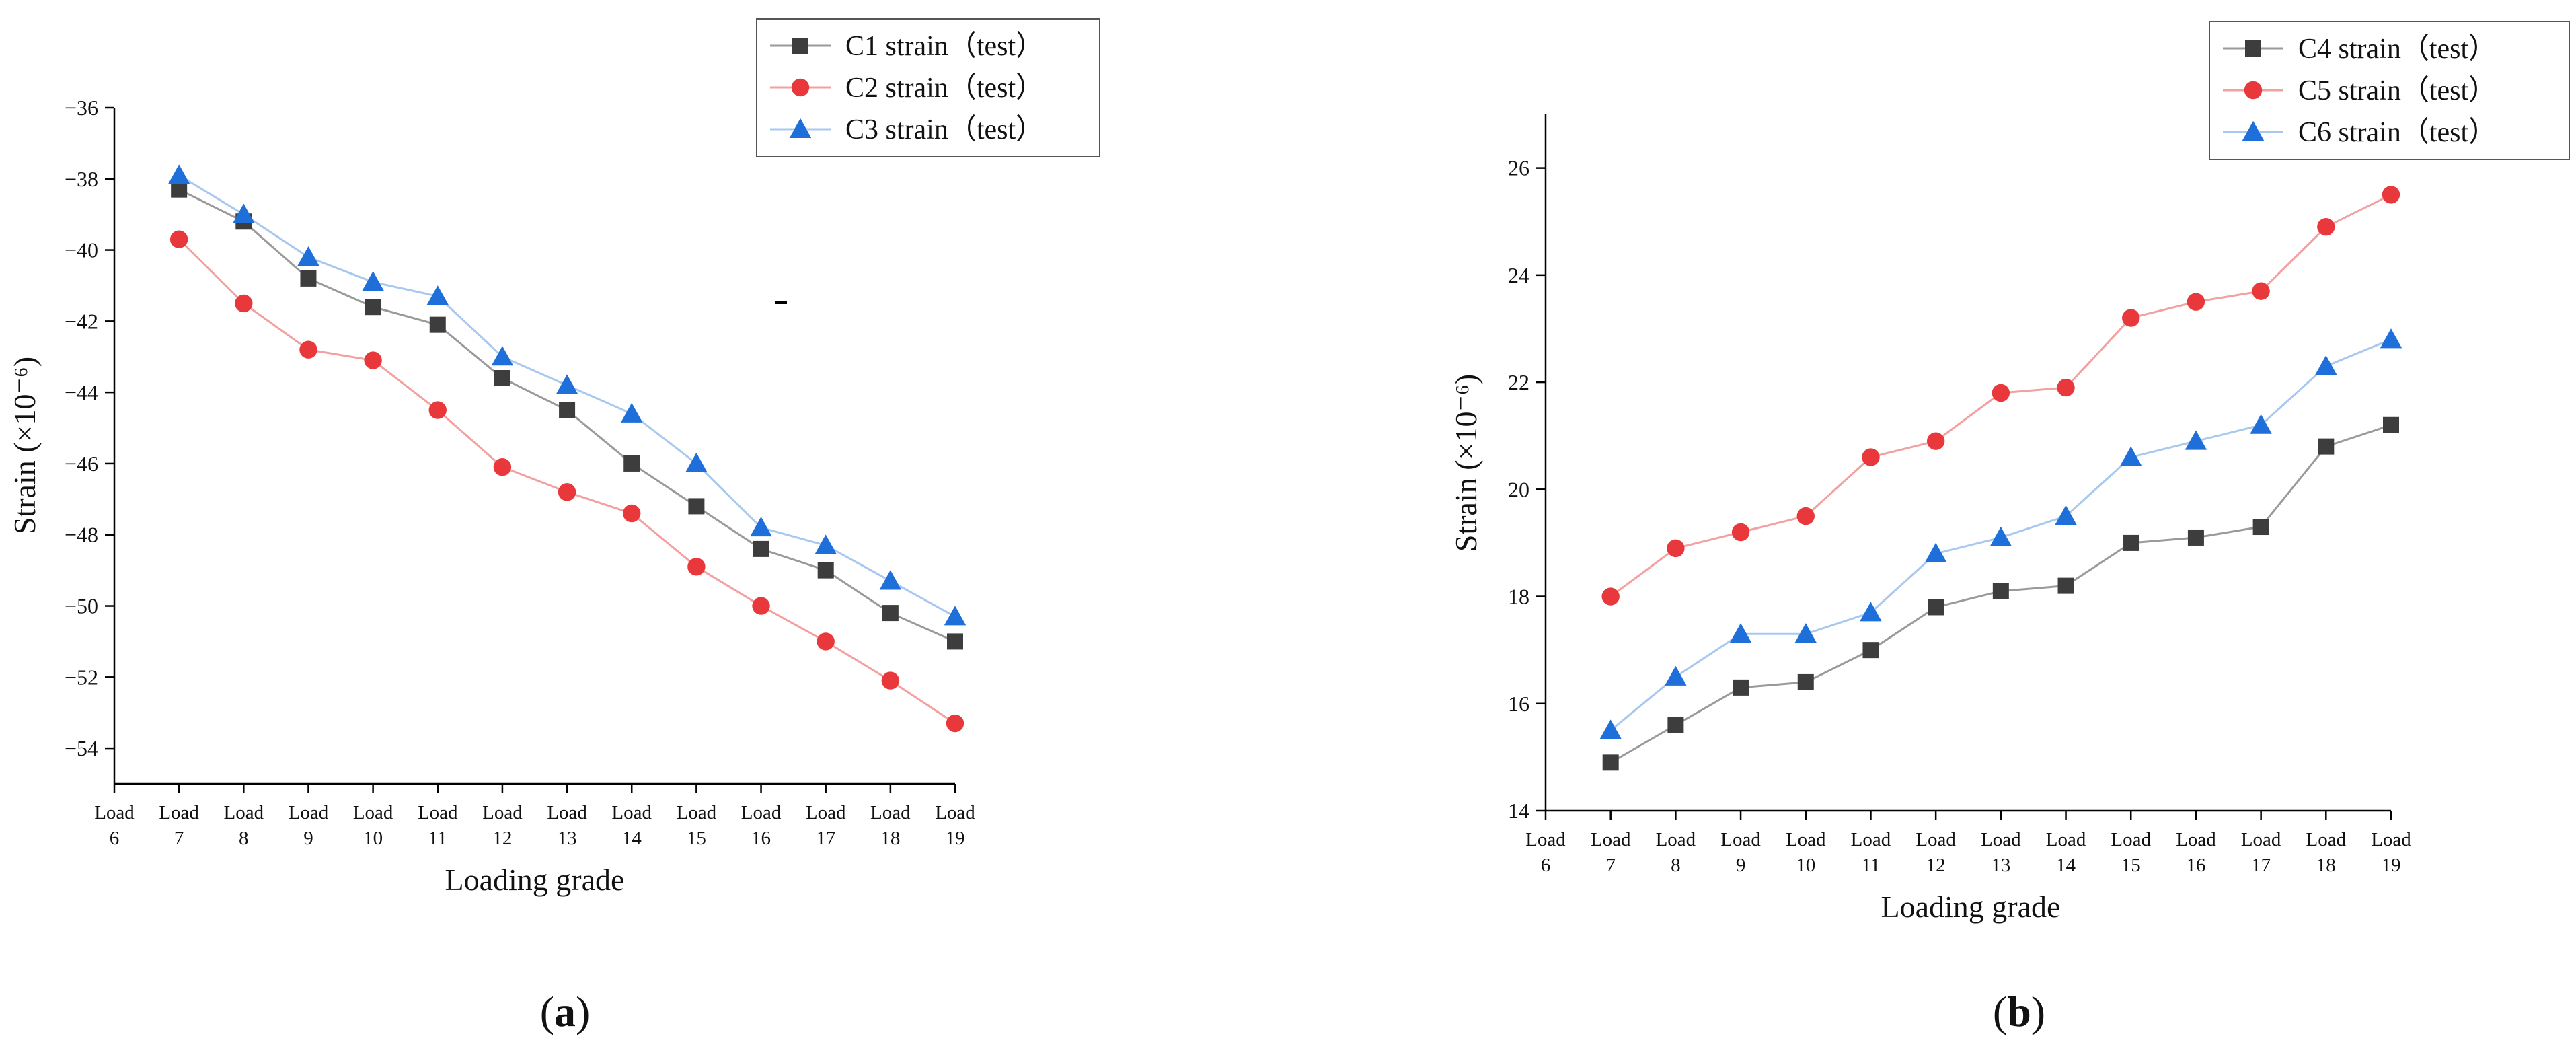  I want to click on series-line, so click(567, 482).